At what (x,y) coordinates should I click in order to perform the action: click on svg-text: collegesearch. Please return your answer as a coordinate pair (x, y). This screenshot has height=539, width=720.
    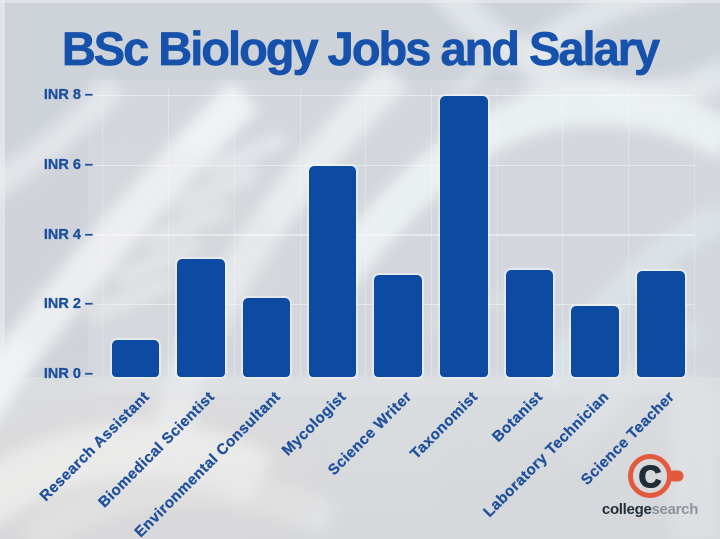
    Looking at the image, I should click on (650, 509).